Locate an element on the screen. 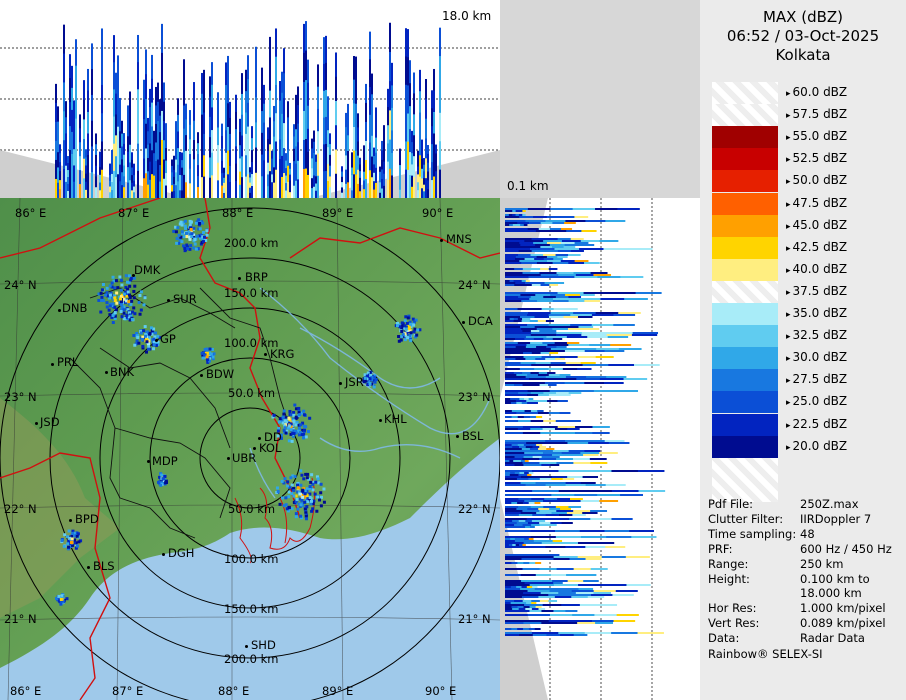  legend-swatch is located at coordinates (745, 159).